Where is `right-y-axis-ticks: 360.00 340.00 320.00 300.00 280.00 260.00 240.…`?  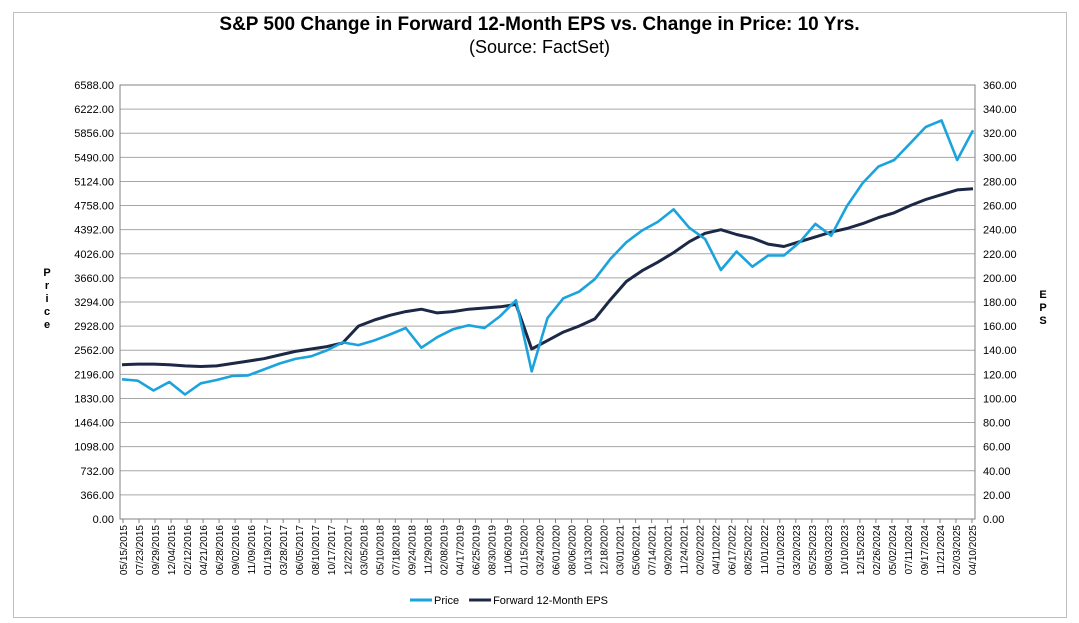 right-y-axis-ticks: 360.00 340.00 320.00 300.00 280.00 260.00 240.… is located at coordinates (1000, 303).